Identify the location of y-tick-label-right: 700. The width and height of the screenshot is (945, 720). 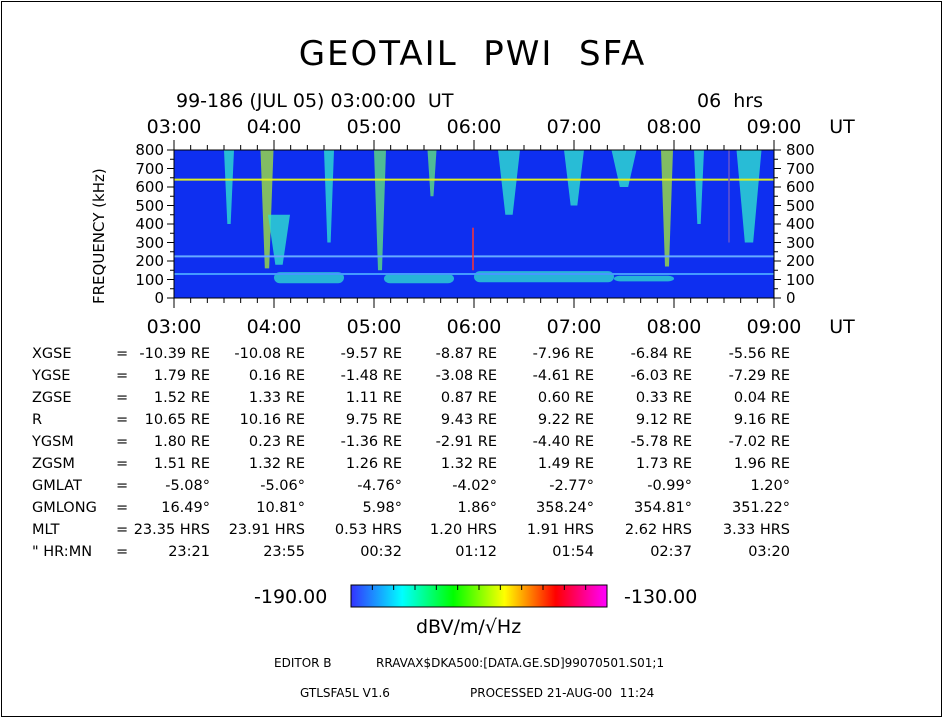
(800, 168).